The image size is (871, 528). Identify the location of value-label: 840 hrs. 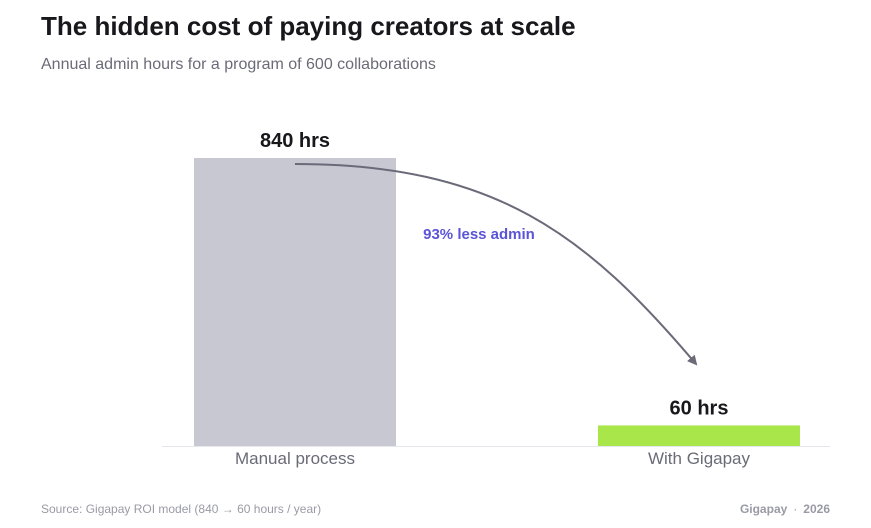
(295, 141).